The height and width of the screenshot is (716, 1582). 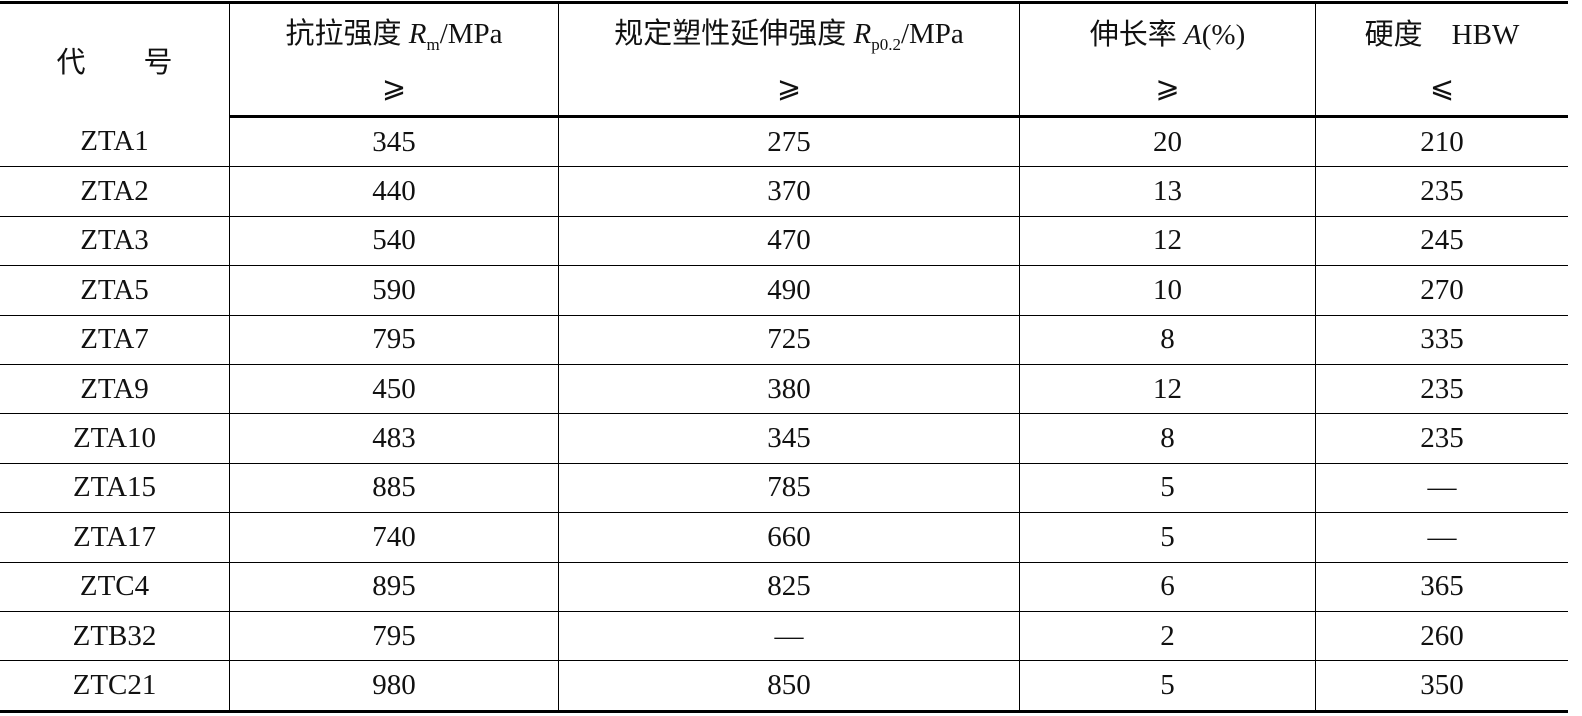 I want to click on cell-yield-strength: 275, so click(x=789, y=141).